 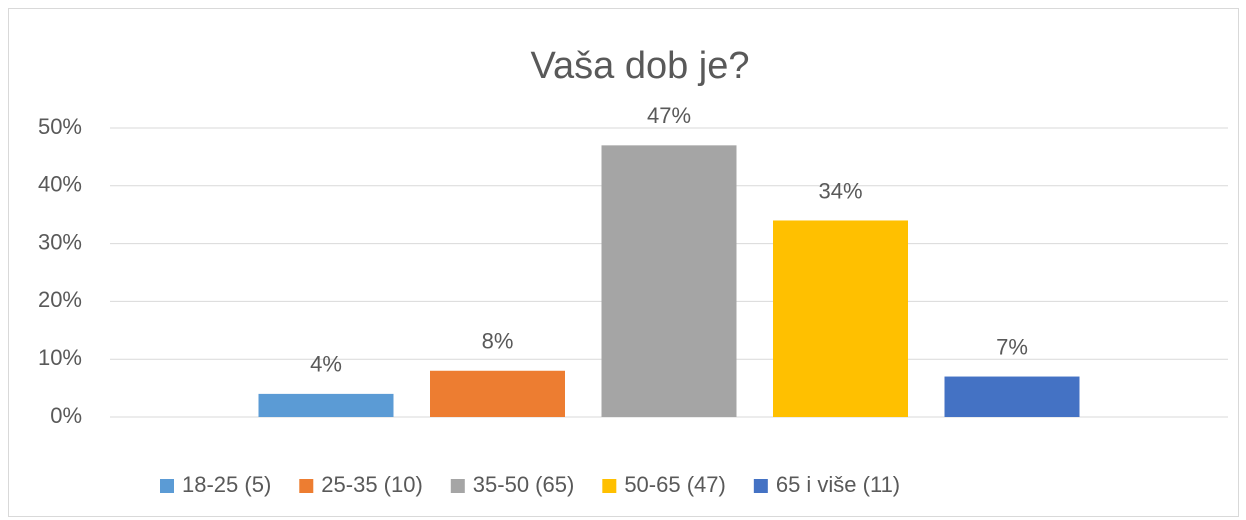 What do you see at coordinates (226, 484) in the screenshot?
I see `legend-label: 18-25 (5)` at bounding box center [226, 484].